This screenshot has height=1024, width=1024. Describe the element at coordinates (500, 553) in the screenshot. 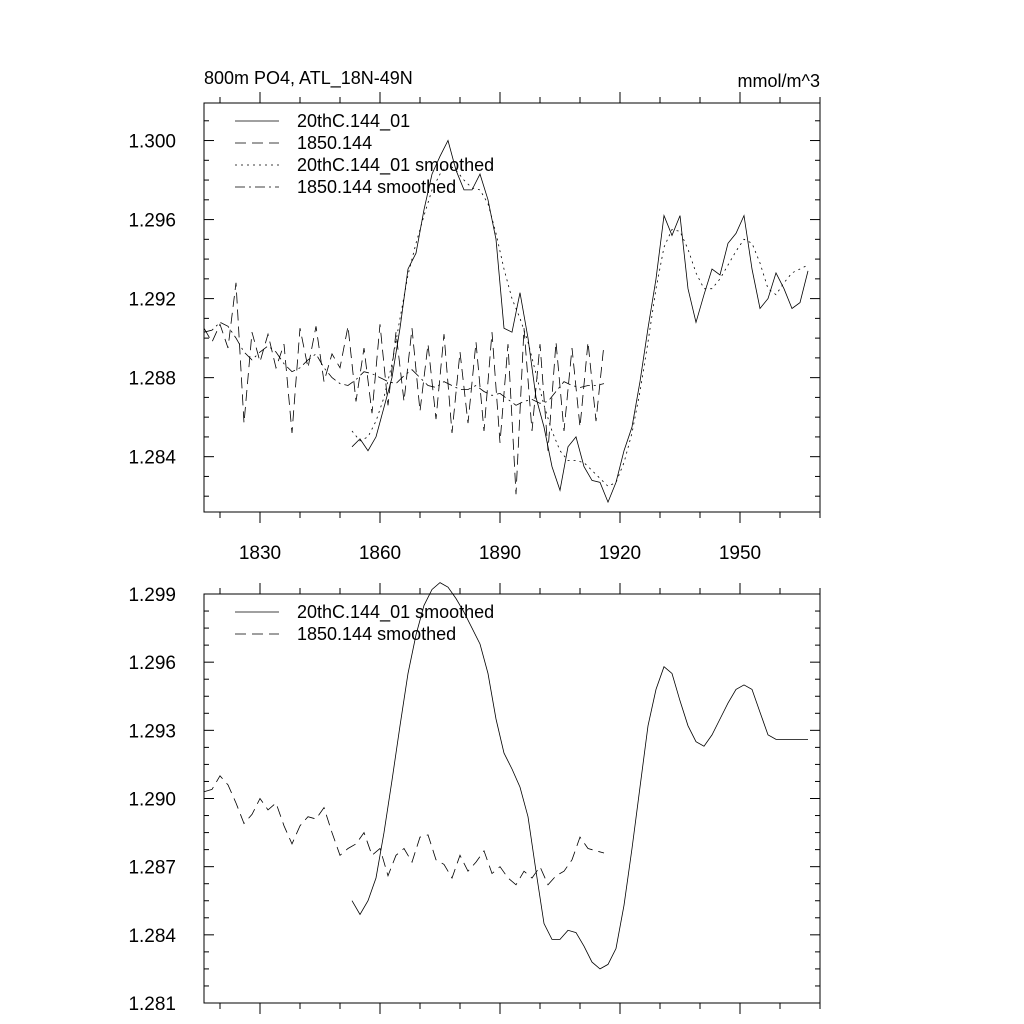

I see `x-tick-label: 1890` at that location.